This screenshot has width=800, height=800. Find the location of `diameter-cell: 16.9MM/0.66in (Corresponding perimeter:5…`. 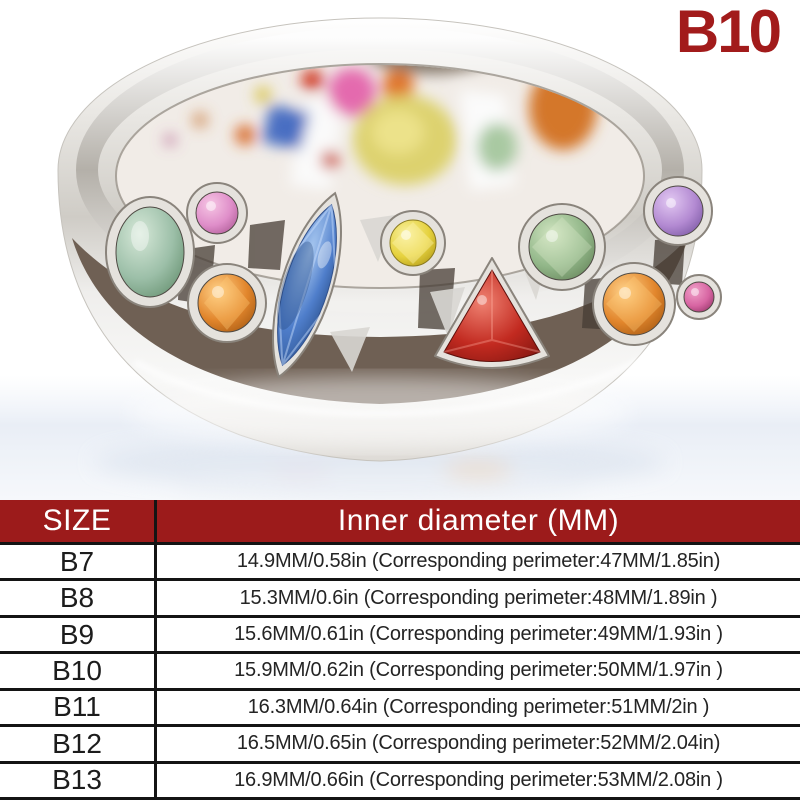

diameter-cell: 16.9MM/0.66in (Corresponding perimeter:5… is located at coordinates (478, 779).